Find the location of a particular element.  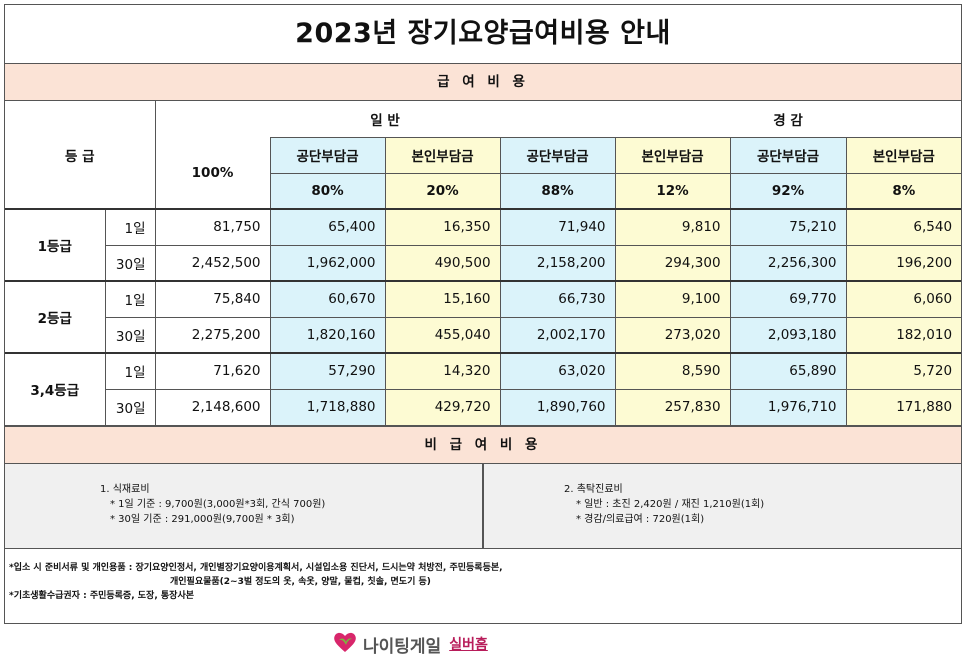

value-cell: 16,350 is located at coordinates (442, 227).